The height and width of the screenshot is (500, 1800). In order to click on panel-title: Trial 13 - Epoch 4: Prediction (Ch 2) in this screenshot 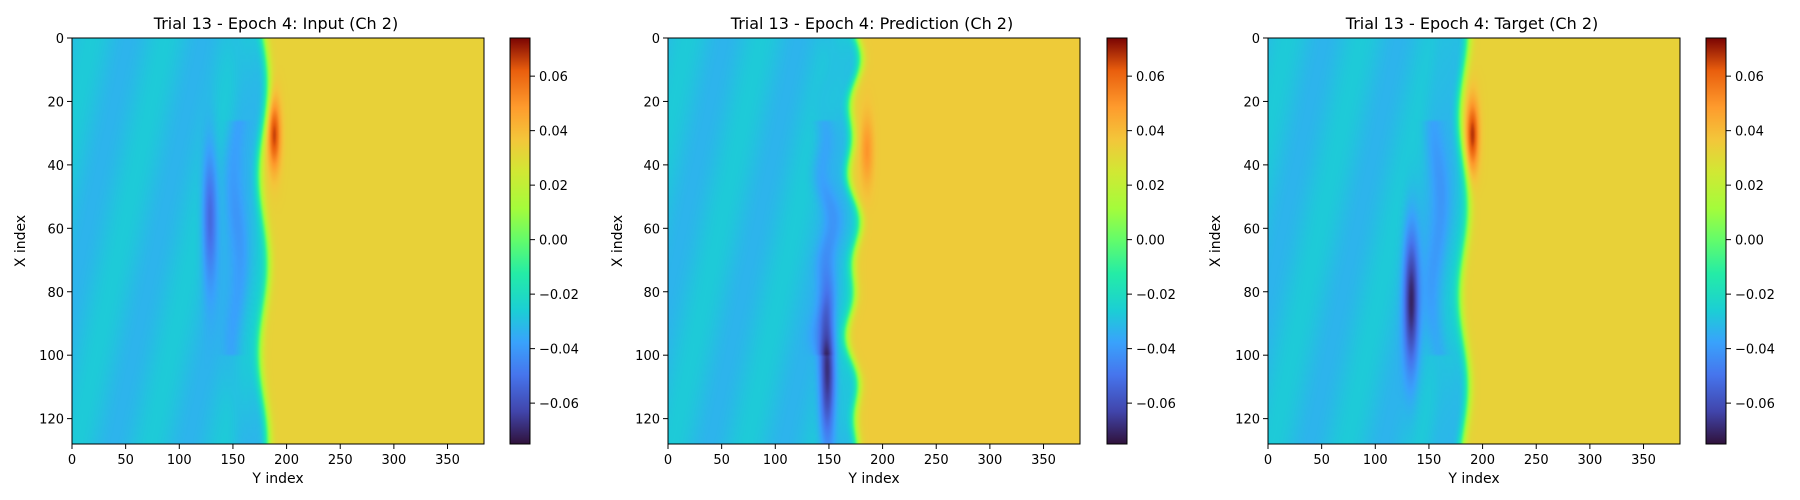, I will do `click(871, 23)`.